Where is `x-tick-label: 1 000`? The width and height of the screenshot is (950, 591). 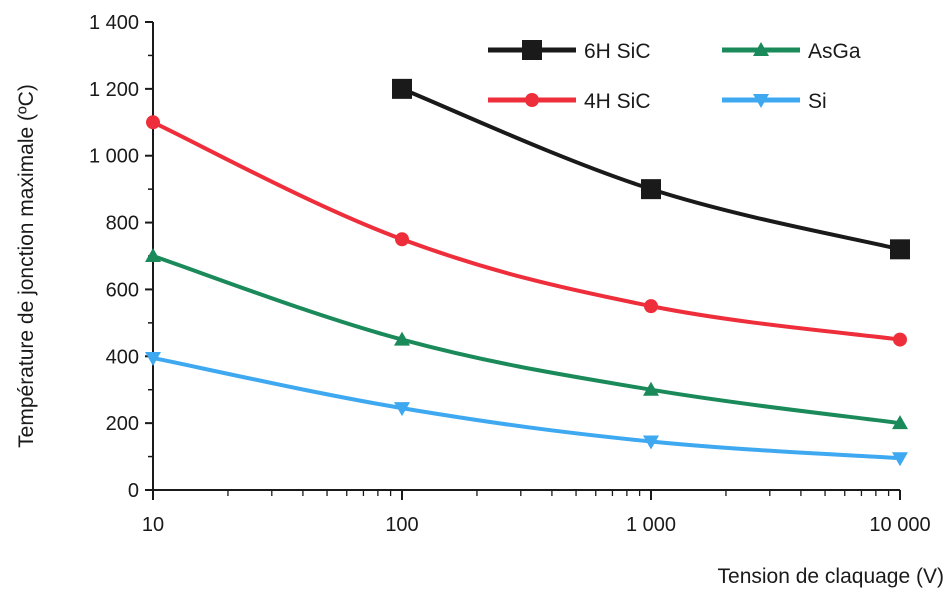 x-tick-label: 1 000 is located at coordinates (651, 525).